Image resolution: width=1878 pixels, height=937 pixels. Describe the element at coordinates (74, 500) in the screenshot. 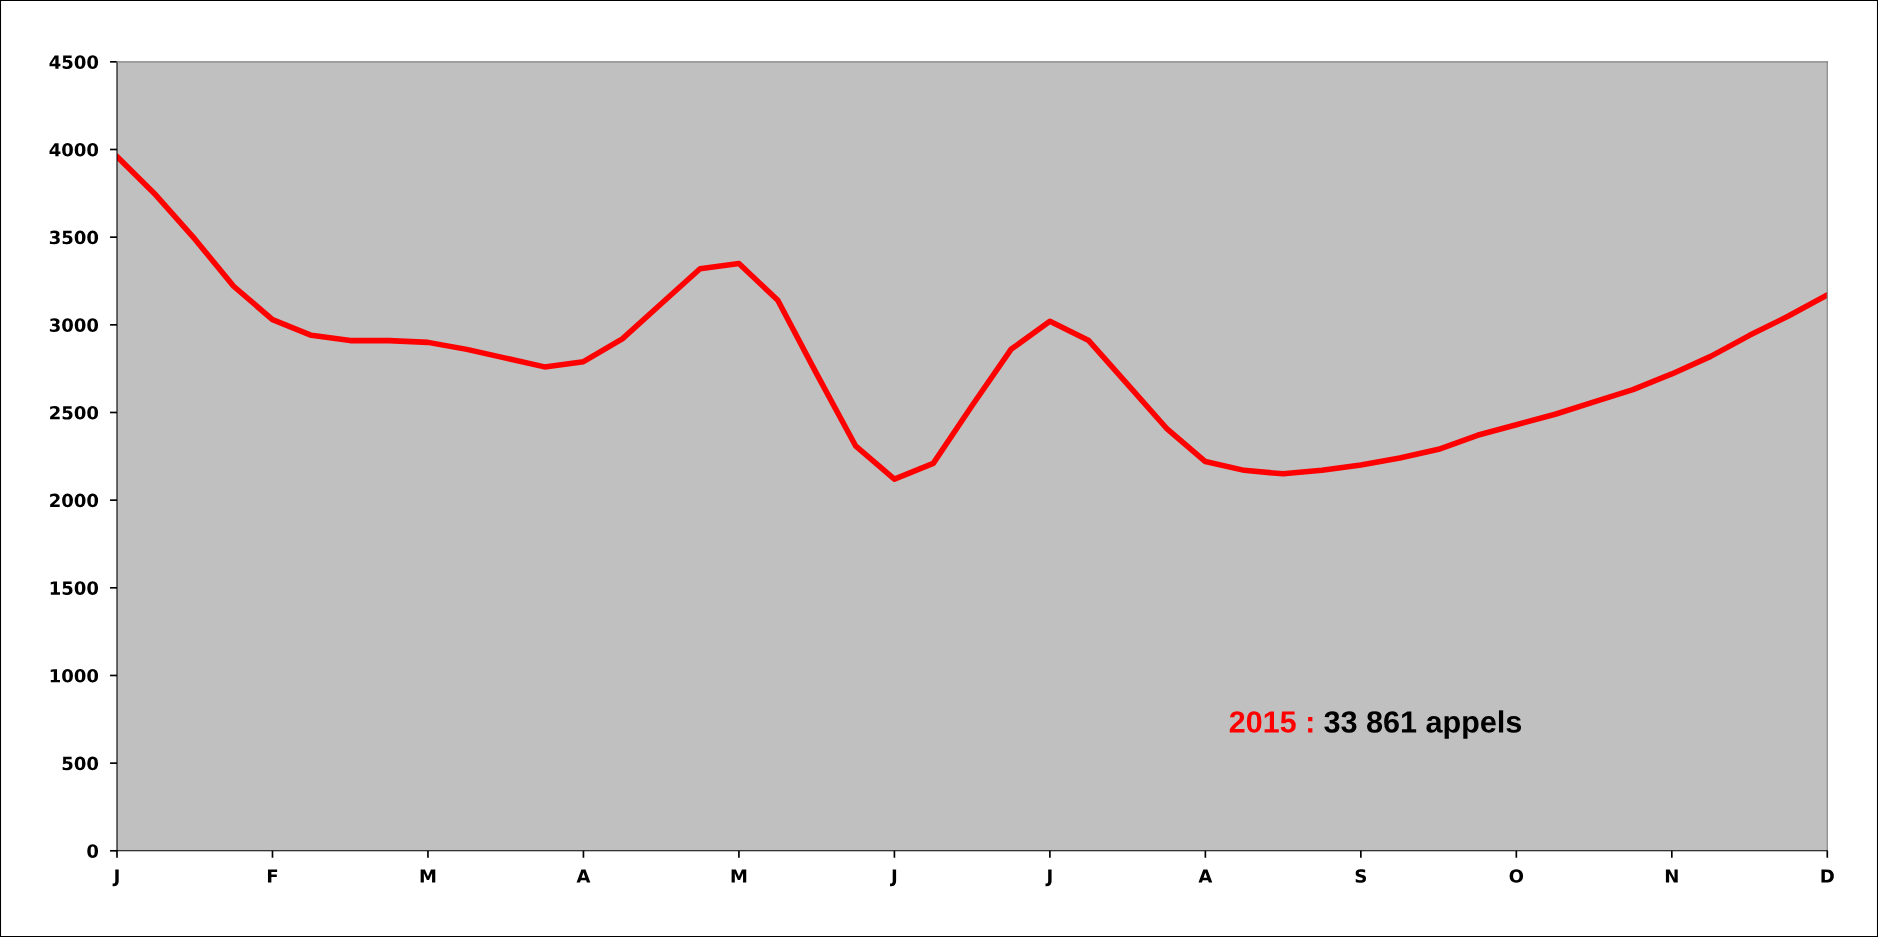

I see `y-tick-label: 2000` at that location.